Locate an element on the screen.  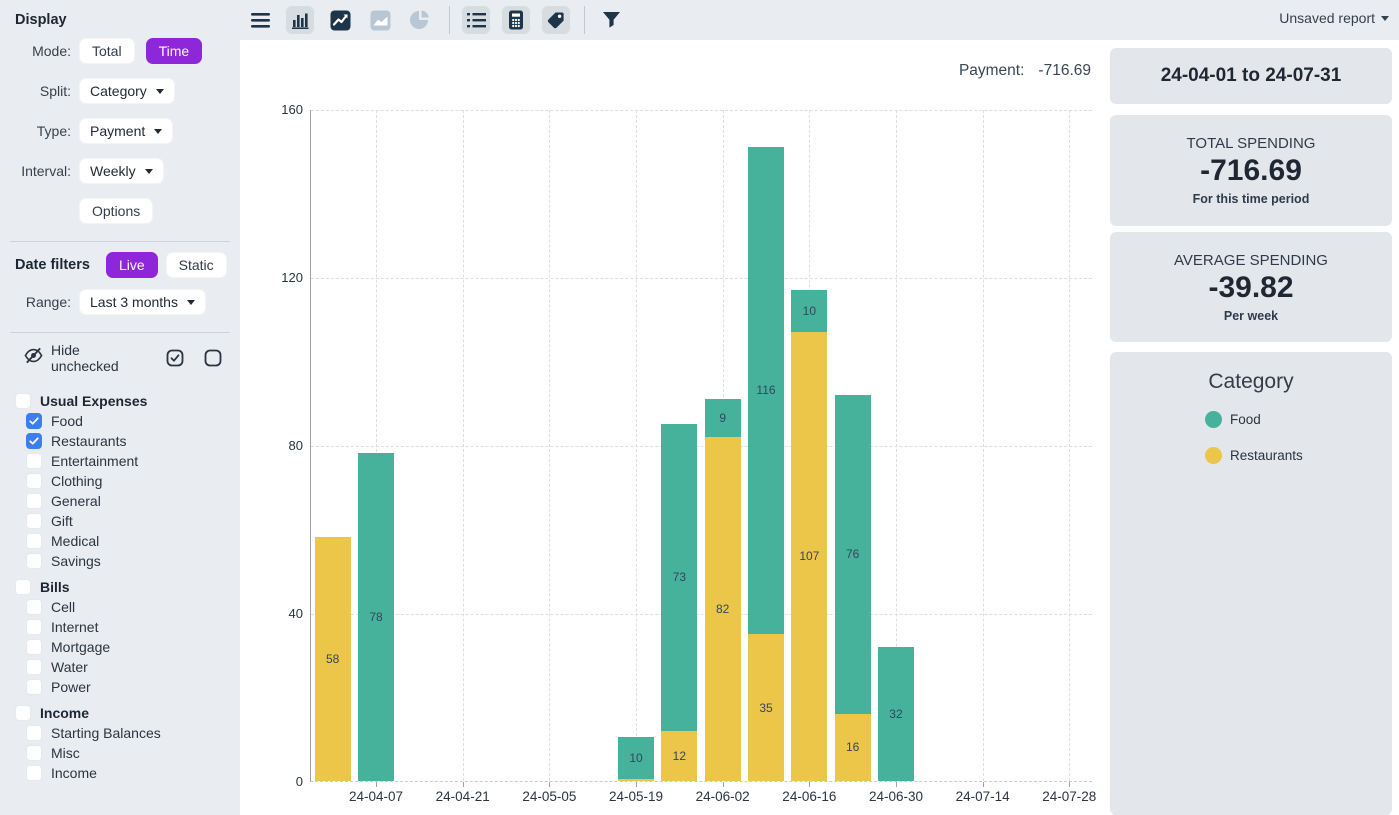
category-item-food: Food is located at coordinates (120, 421).